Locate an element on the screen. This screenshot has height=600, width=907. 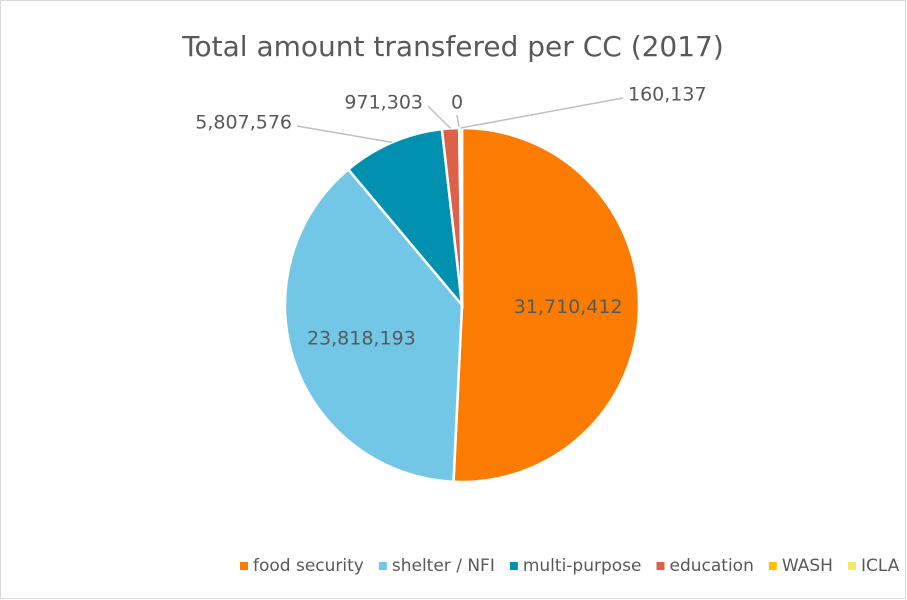
legend-label: shelter / NFI is located at coordinates (443, 566).